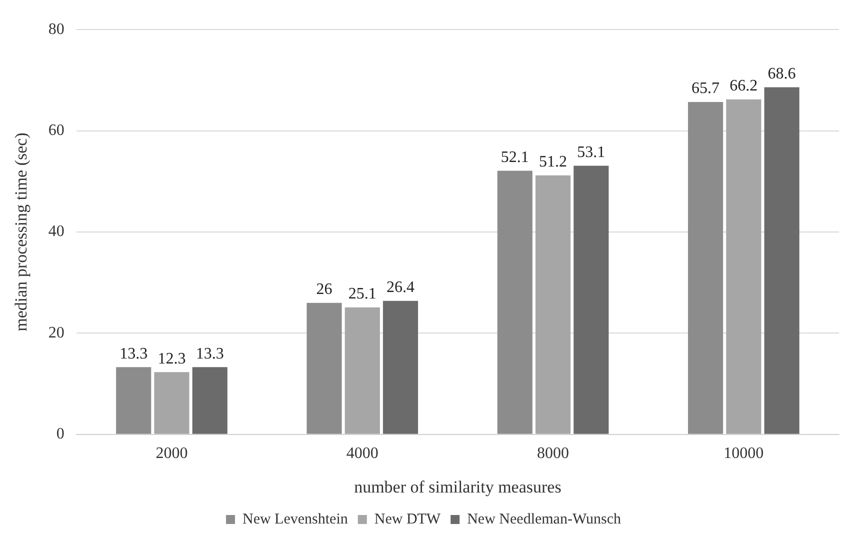  What do you see at coordinates (56, 29) in the screenshot?
I see `y-tick-label: 80` at bounding box center [56, 29].